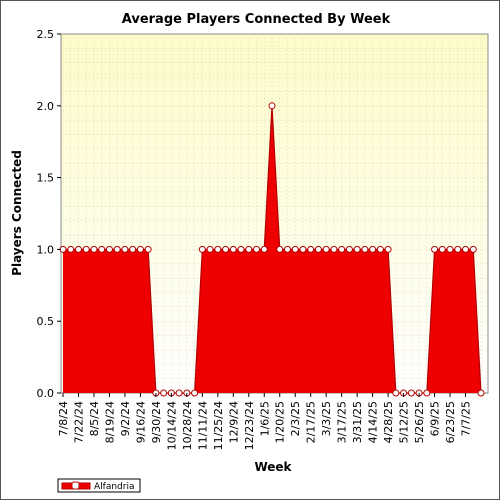 The height and width of the screenshot is (501, 500). I want to click on legend-marker, so click(75, 485).